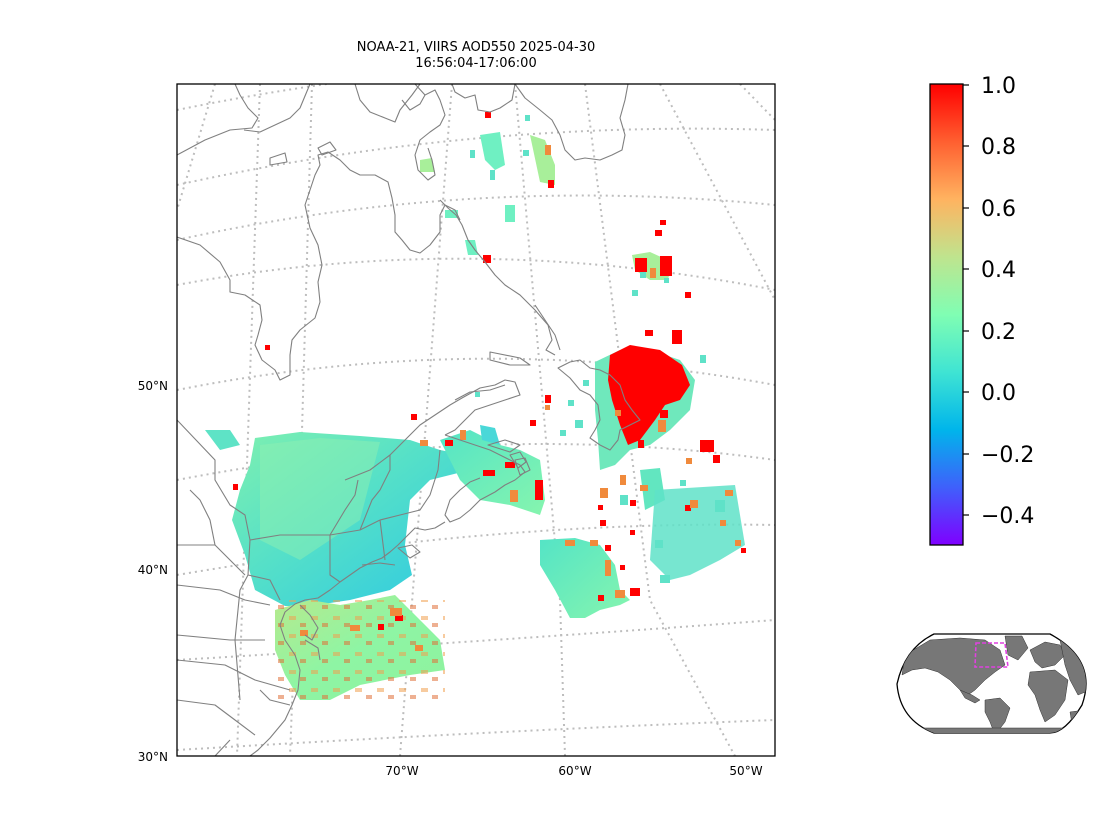 This screenshot has width=1120, height=840. Describe the element at coordinates (998, 86) in the screenshot. I see `colorbar-tick-label: 1.0` at that location.